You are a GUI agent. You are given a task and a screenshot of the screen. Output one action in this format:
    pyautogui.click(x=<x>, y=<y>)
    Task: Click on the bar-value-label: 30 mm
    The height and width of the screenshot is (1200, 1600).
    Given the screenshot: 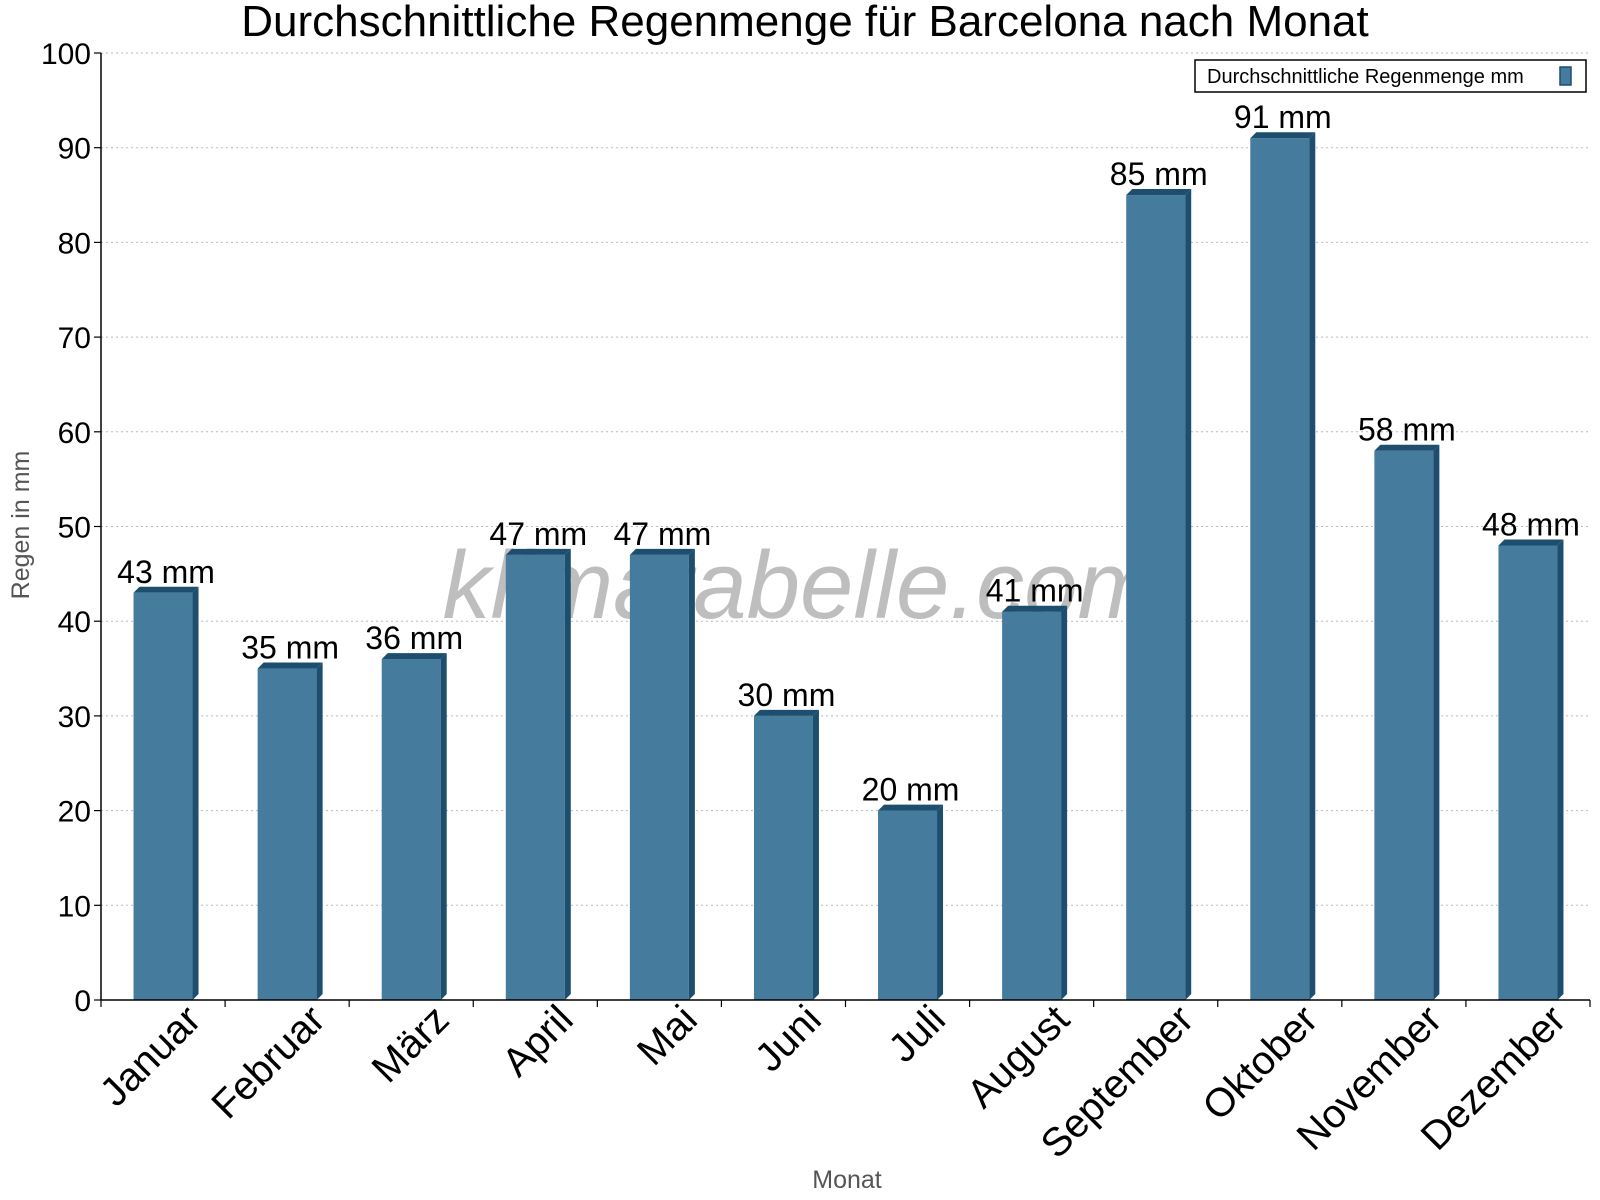 What is the action you would take?
    pyautogui.click(x=787, y=695)
    